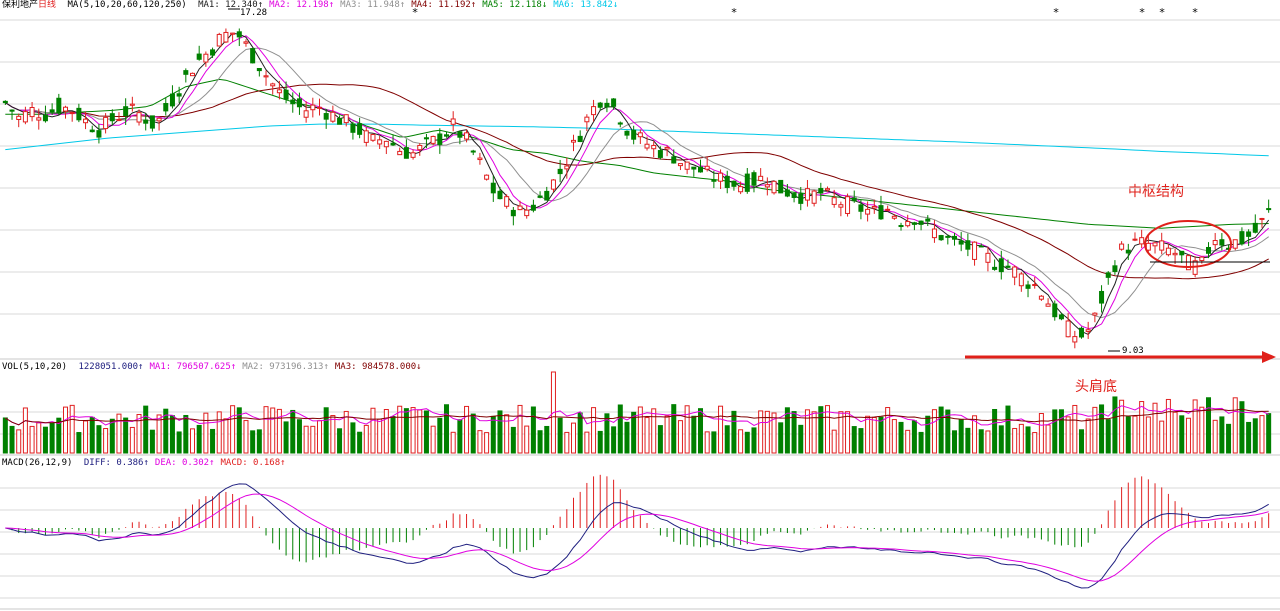 This screenshot has width=1280, height=611. I want to click on volume-legend-item: 1228051.000↑, so click(111, 367).